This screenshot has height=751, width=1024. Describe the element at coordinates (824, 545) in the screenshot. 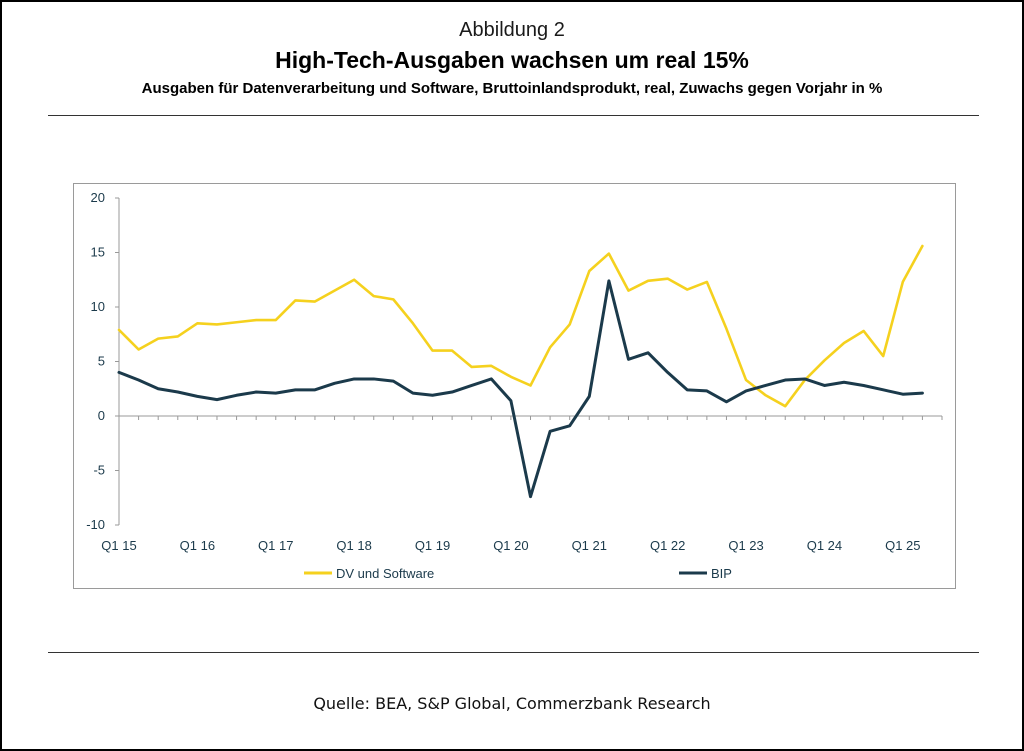

I see `x-tick-label: Q1 24` at that location.